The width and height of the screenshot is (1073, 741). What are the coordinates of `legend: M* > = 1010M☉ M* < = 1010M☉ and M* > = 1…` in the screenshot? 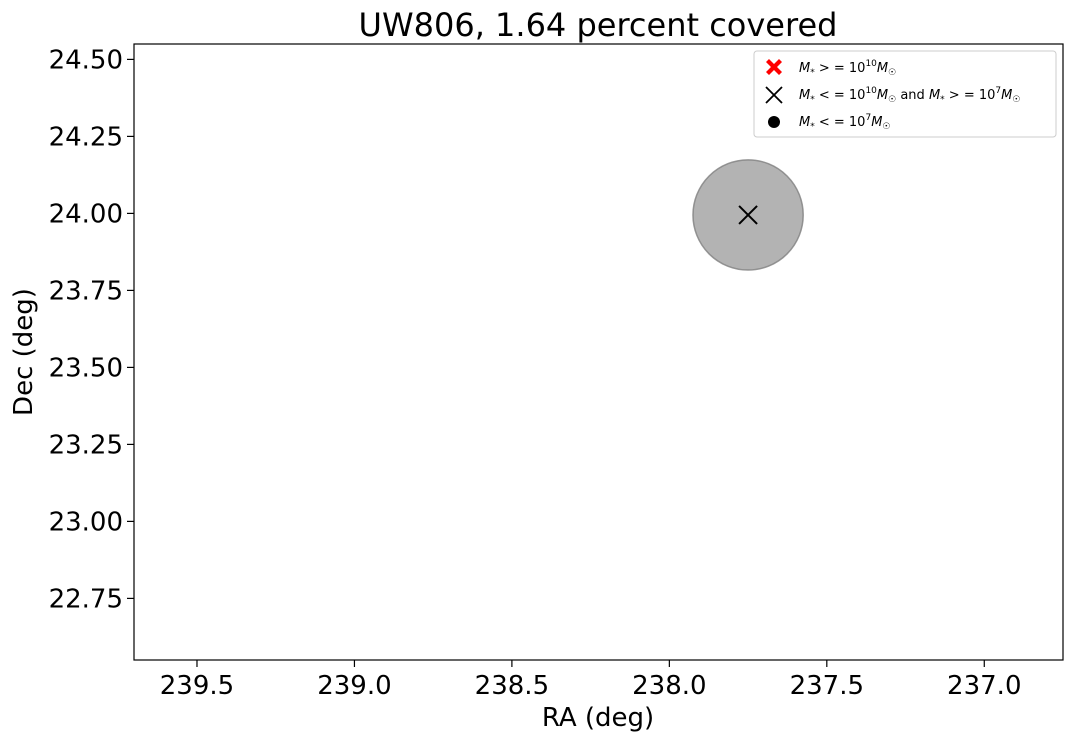 It's located at (905, 94).